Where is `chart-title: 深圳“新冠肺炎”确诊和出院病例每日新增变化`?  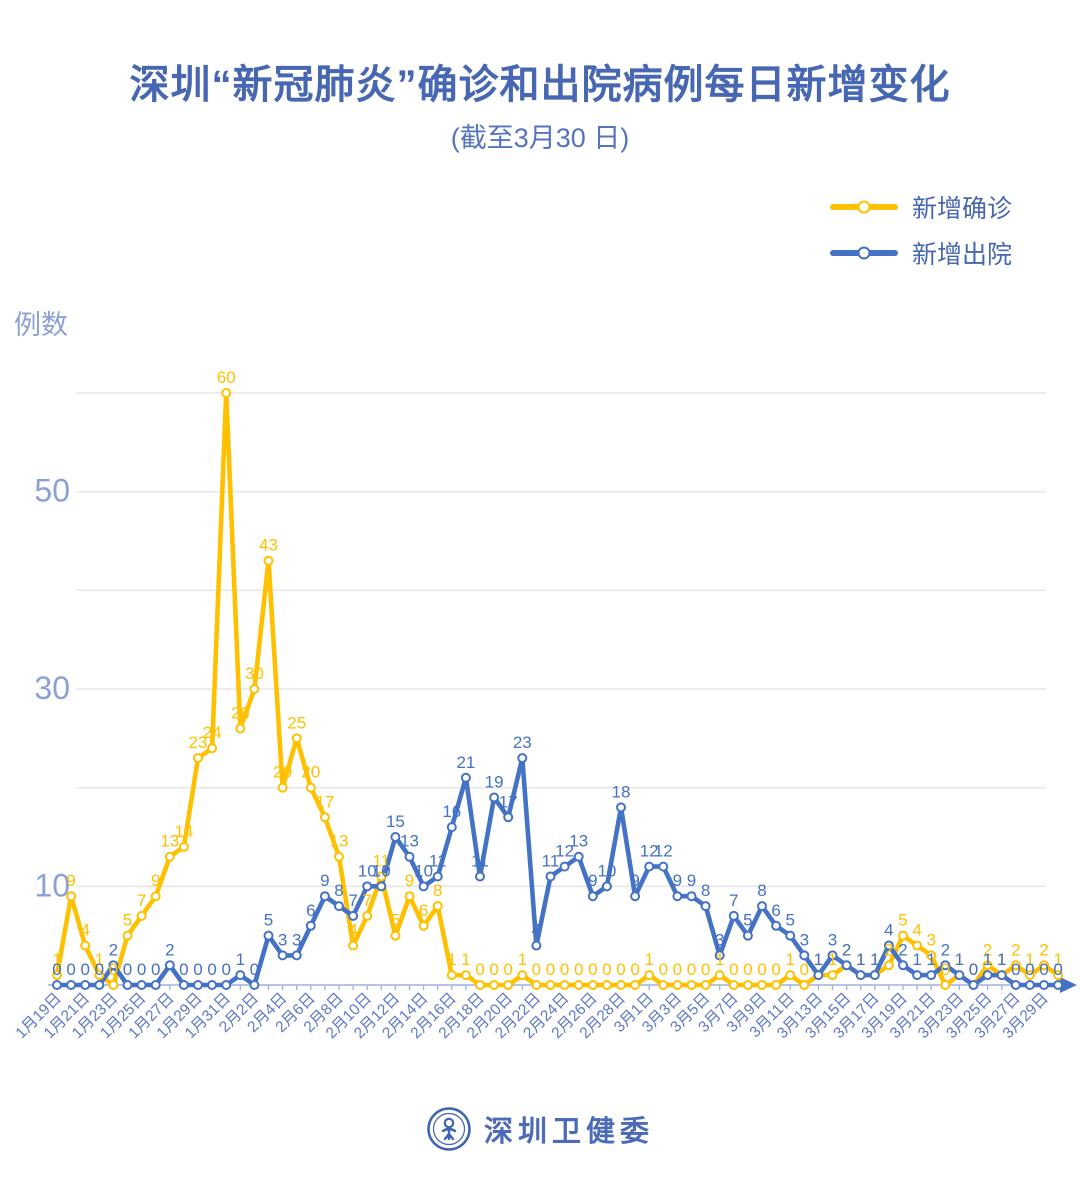
chart-title: 深圳“新冠肺炎”确诊和出院病例每日新增变化 is located at coordinates (540, 85).